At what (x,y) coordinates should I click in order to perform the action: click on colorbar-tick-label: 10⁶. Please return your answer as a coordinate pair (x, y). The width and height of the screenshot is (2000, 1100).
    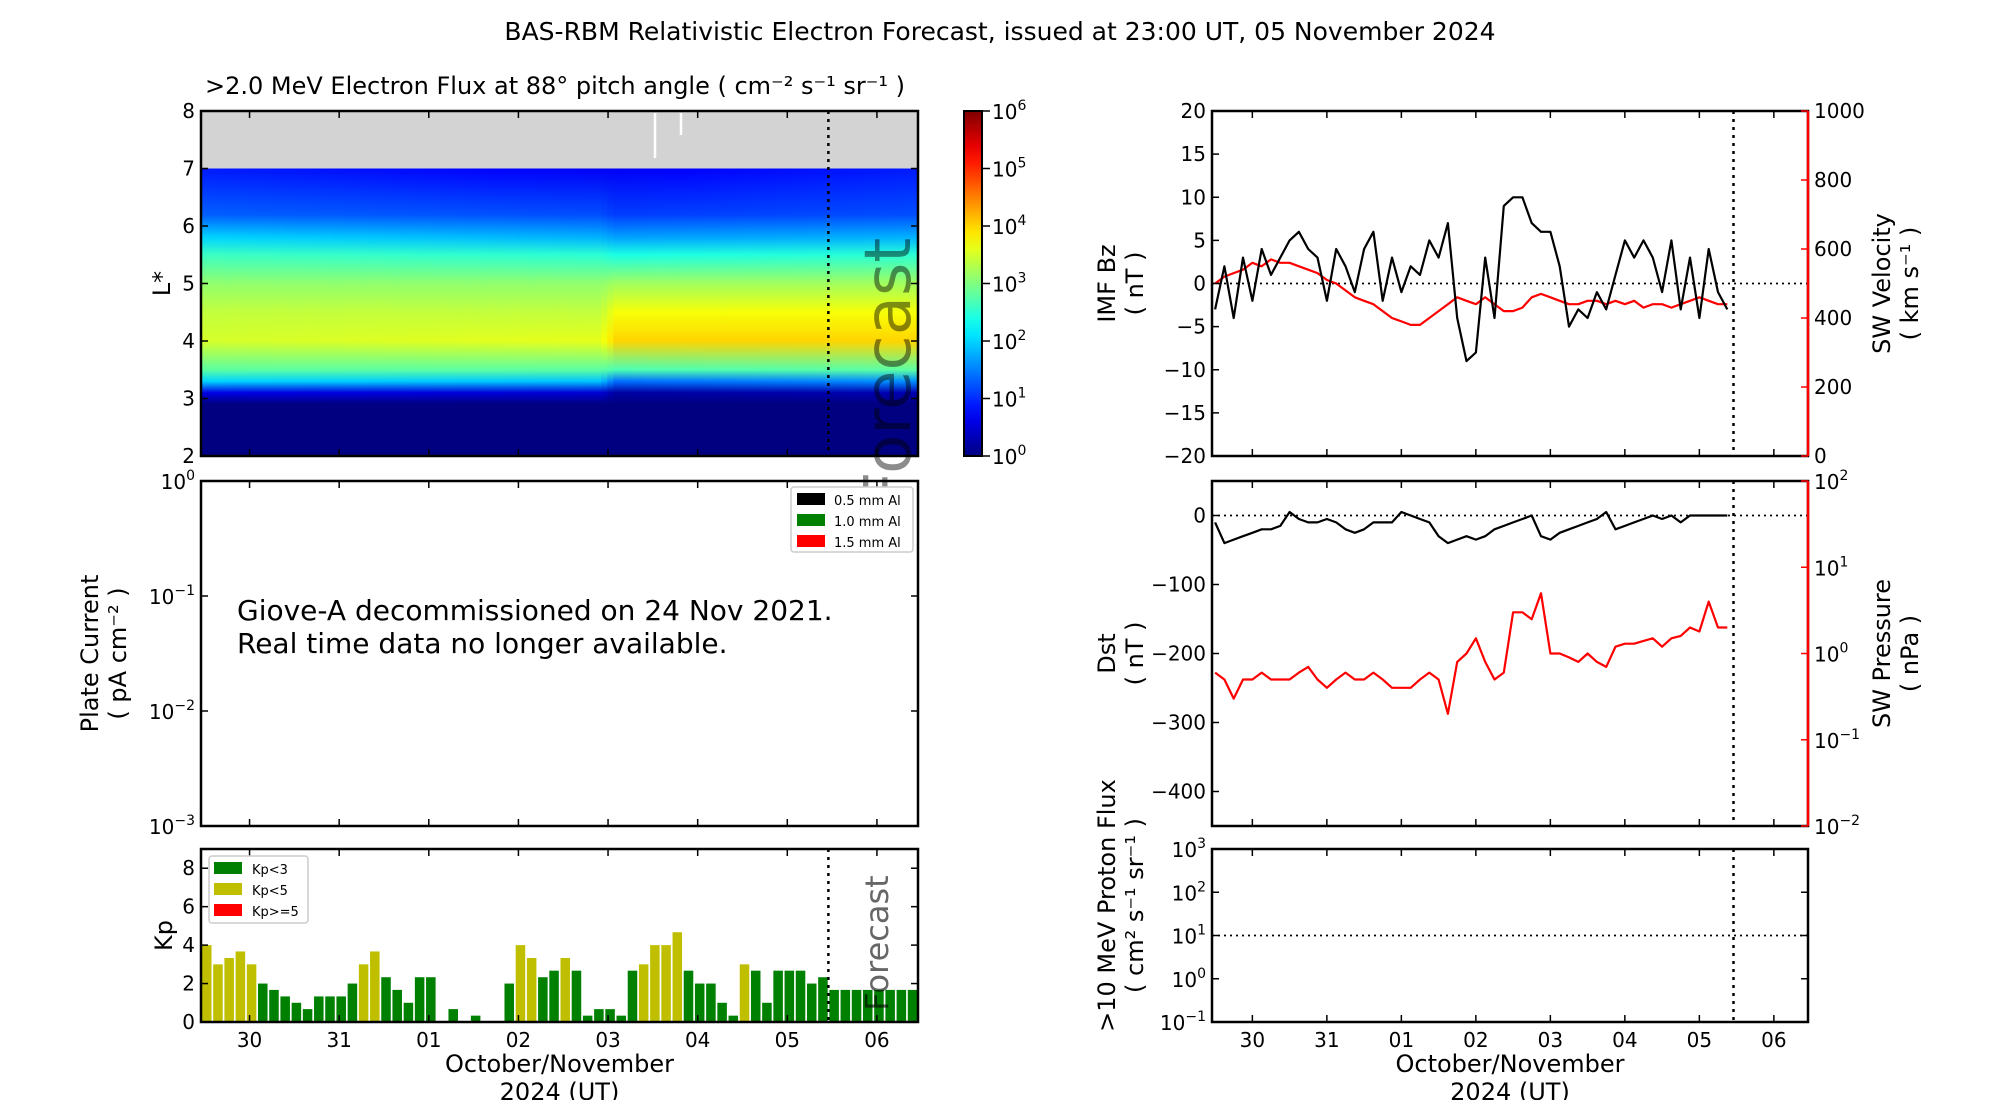
    Looking at the image, I should click on (1009, 111).